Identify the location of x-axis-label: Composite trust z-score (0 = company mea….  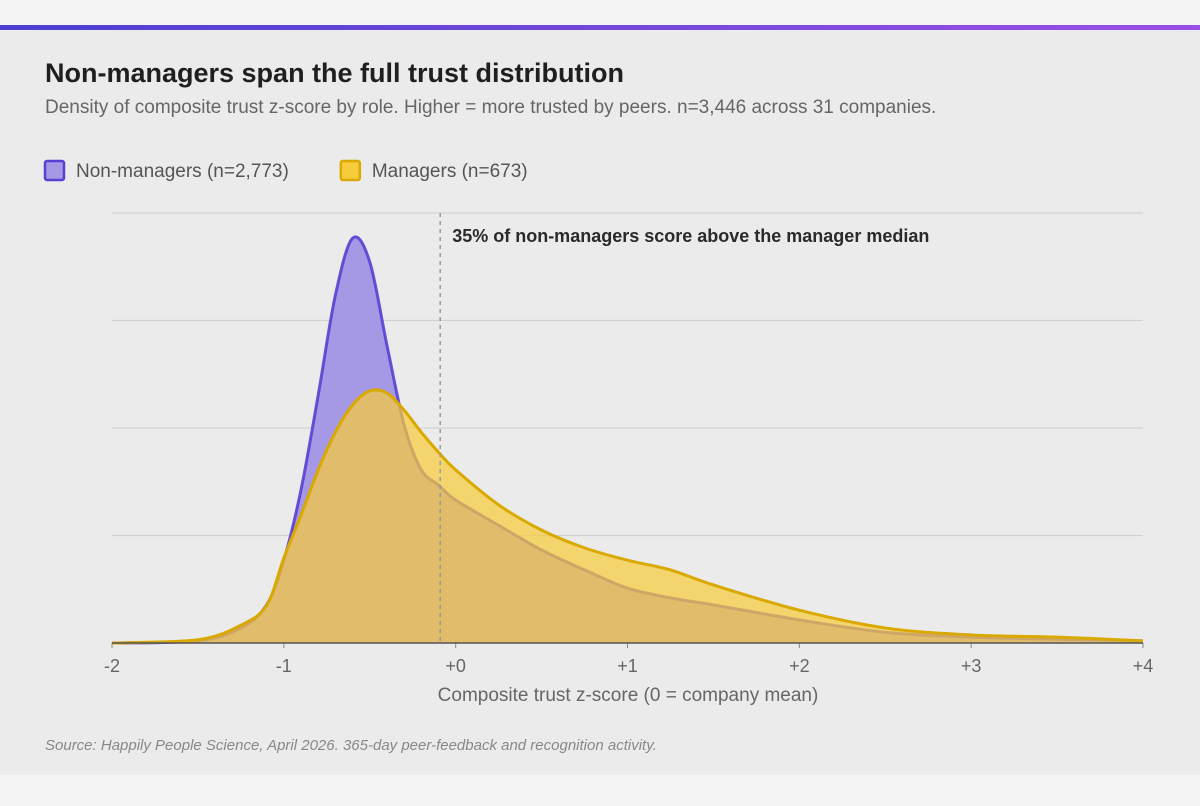
(628, 695).